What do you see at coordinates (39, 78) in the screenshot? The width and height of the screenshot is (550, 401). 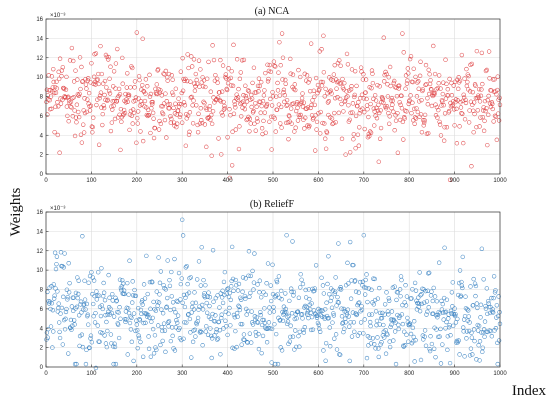 I see `y-tick-label: 10` at bounding box center [39, 78].